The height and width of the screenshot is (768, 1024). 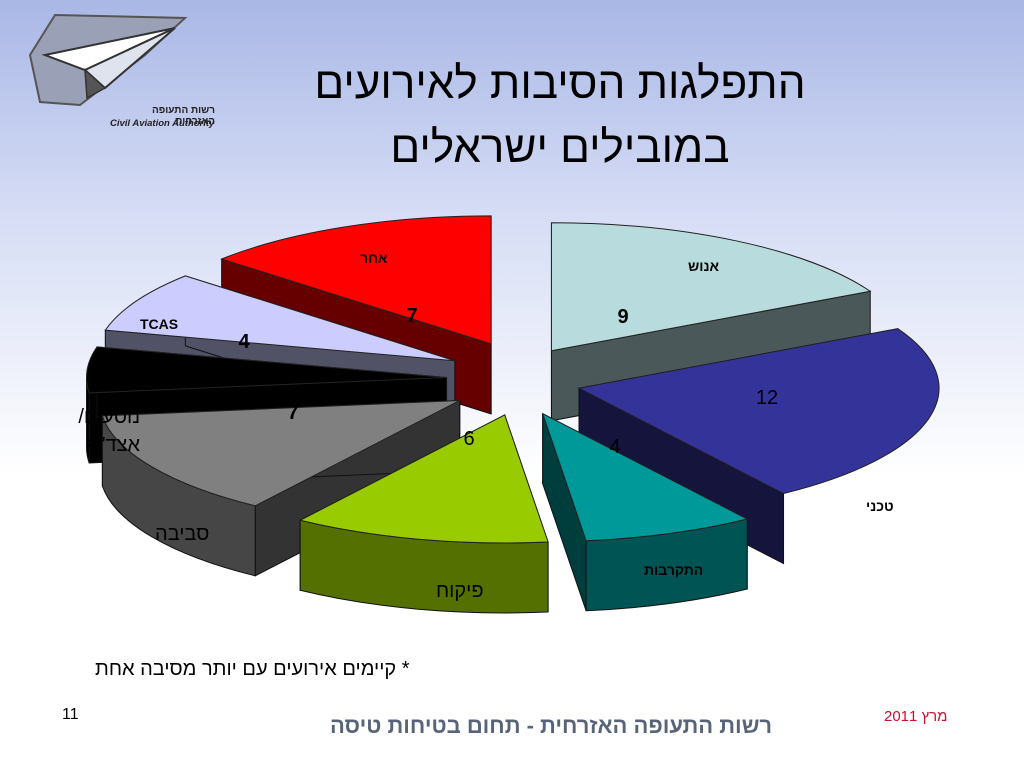 What do you see at coordinates (704, 266) in the screenshot?
I see `label-human: אנוש` at bounding box center [704, 266].